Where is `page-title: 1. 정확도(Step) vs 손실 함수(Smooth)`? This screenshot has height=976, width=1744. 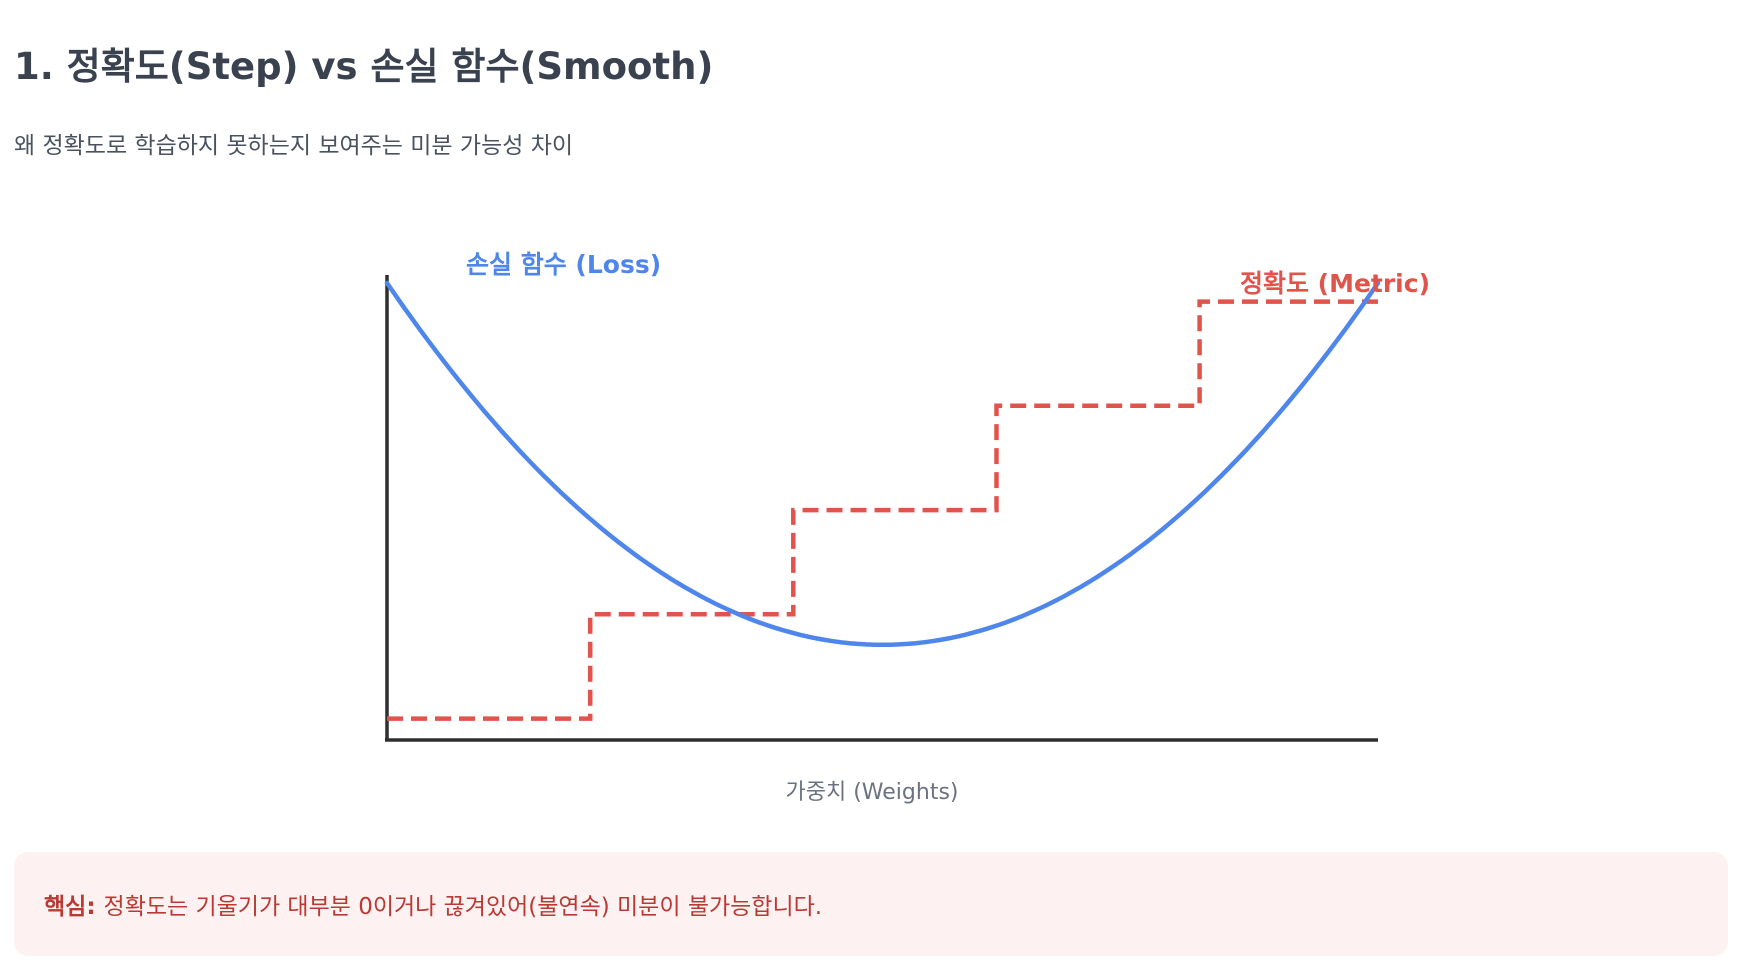
page-title: 1. 정확도(Step) vs 손실 함수(Smooth) is located at coordinates (364, 66).